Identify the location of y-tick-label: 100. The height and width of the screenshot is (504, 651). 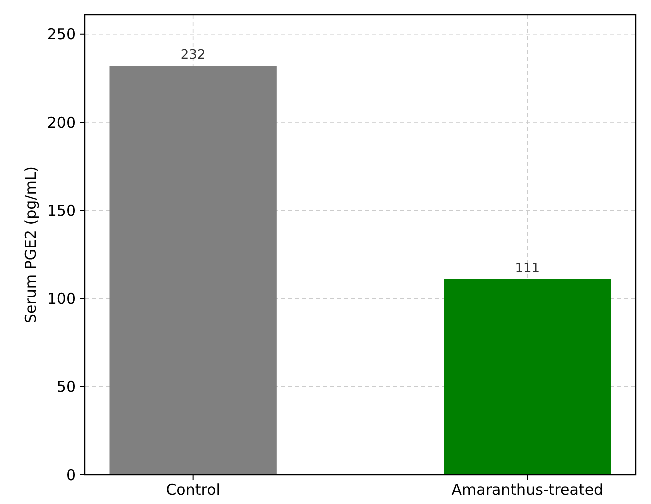
(61, 299).